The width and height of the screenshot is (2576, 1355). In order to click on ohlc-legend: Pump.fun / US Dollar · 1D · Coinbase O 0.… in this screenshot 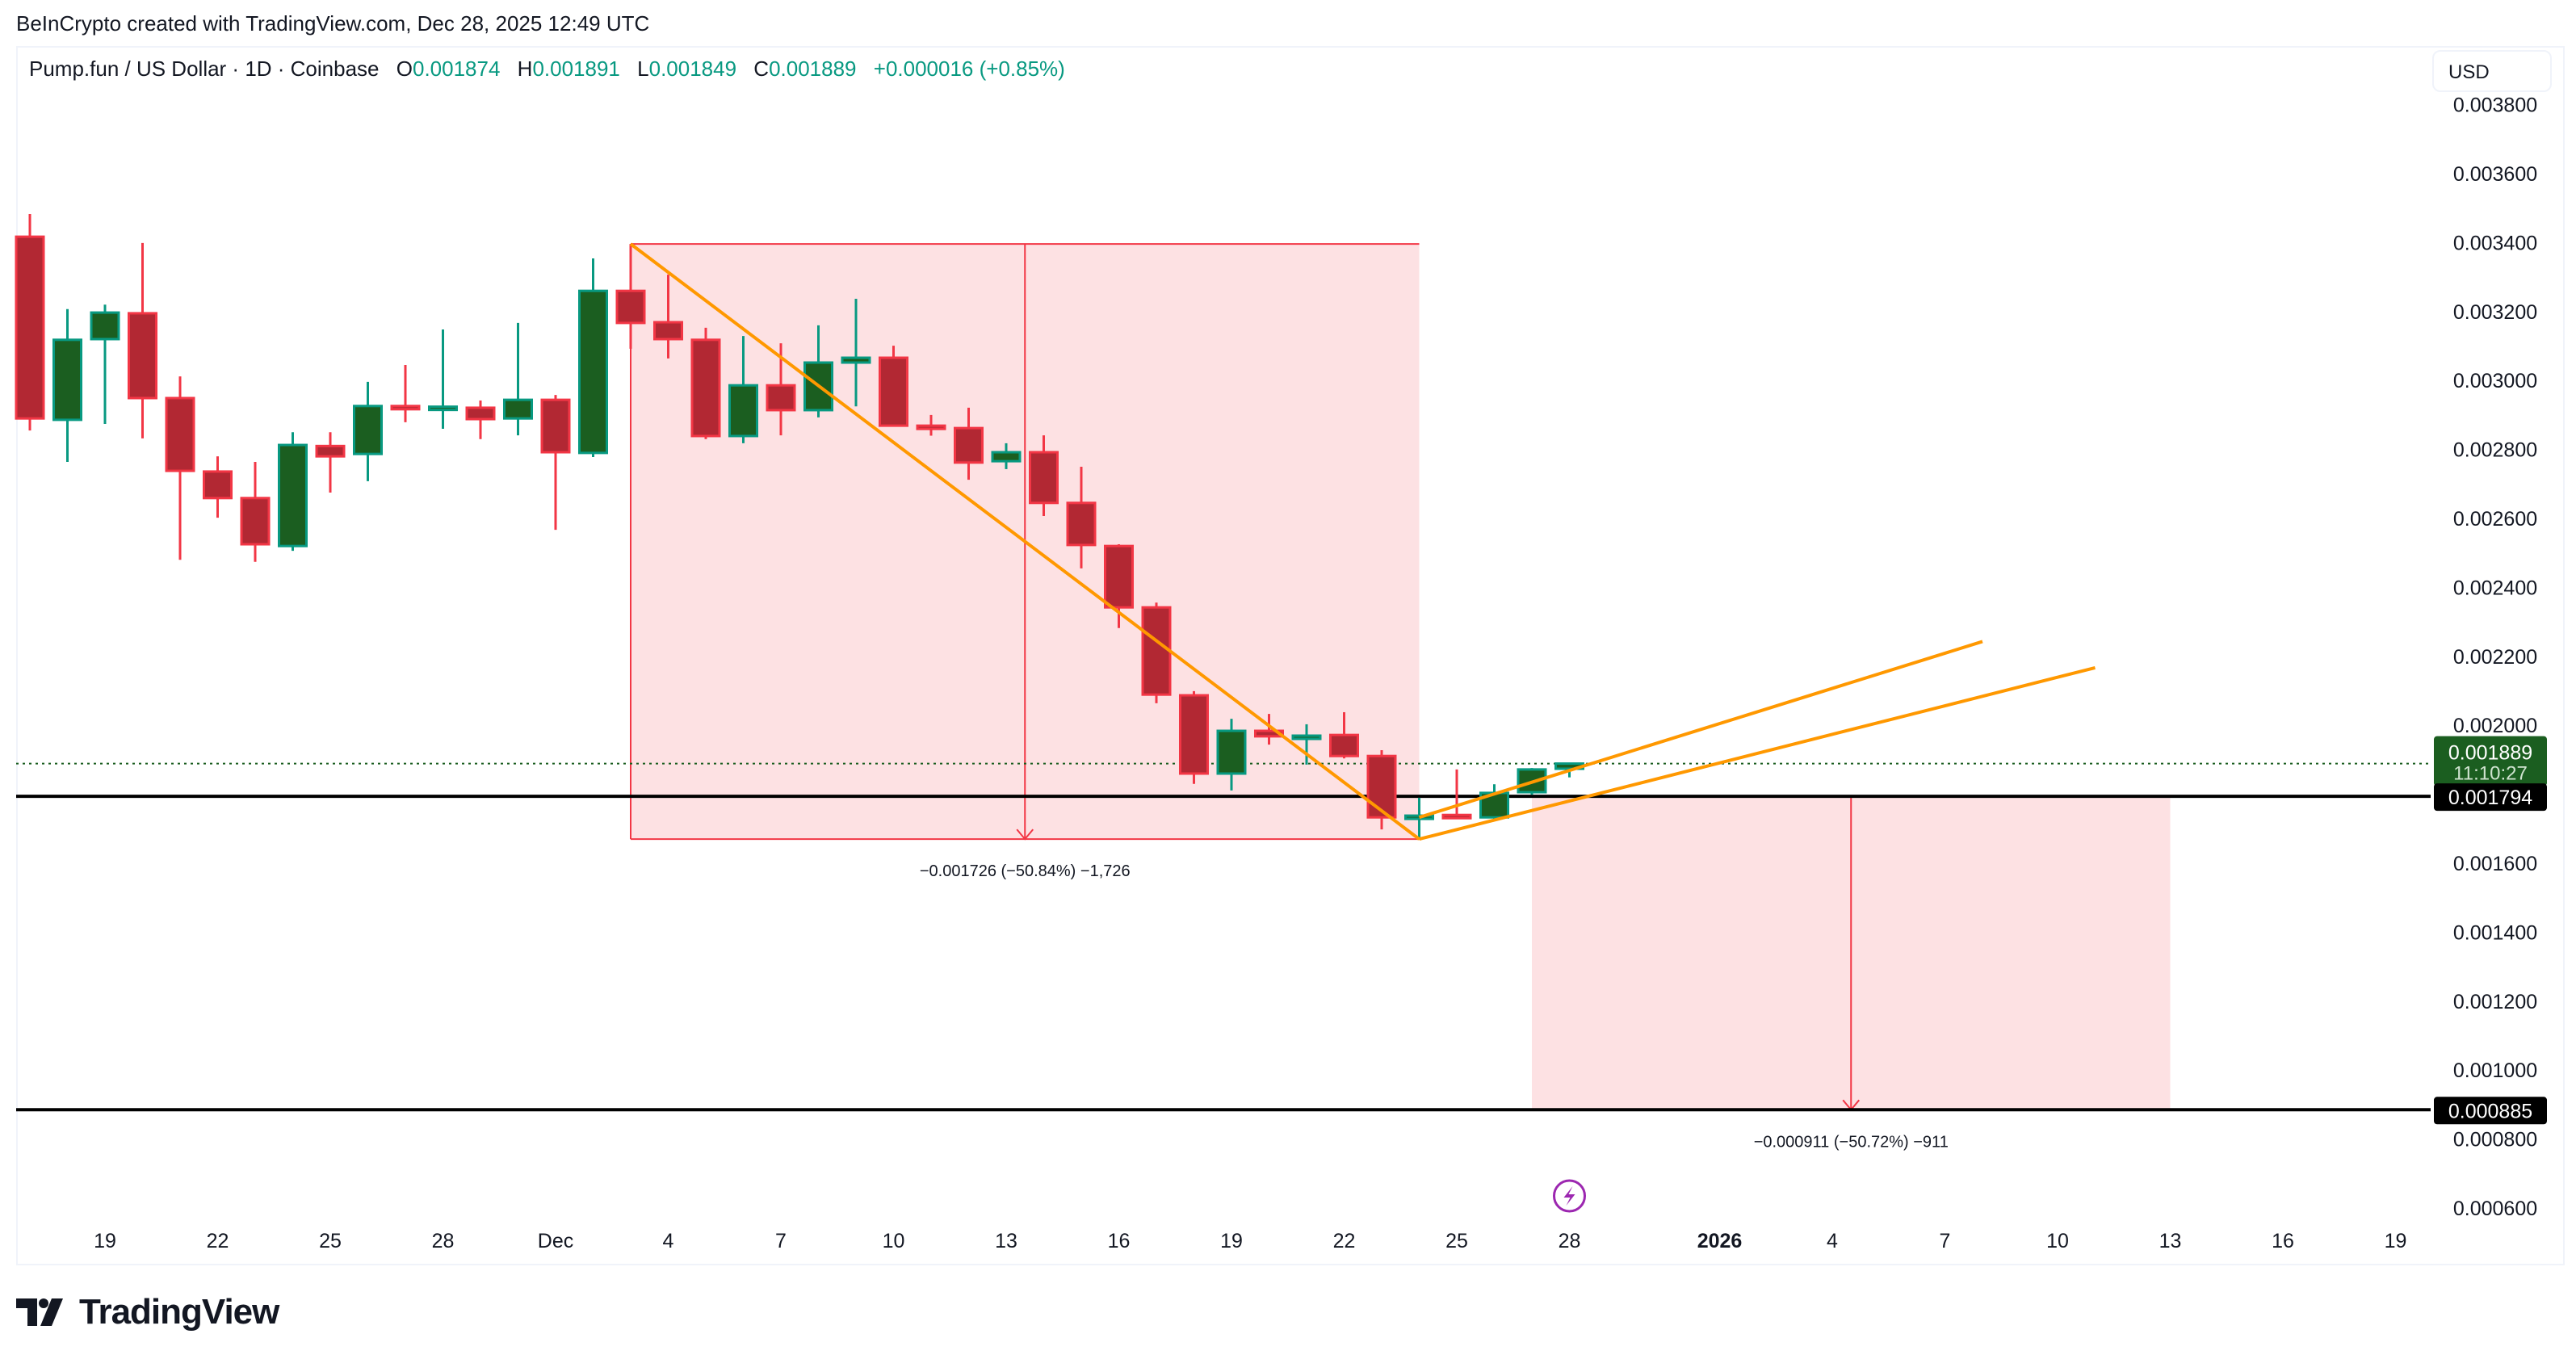, I will do `click(547, 69)`.